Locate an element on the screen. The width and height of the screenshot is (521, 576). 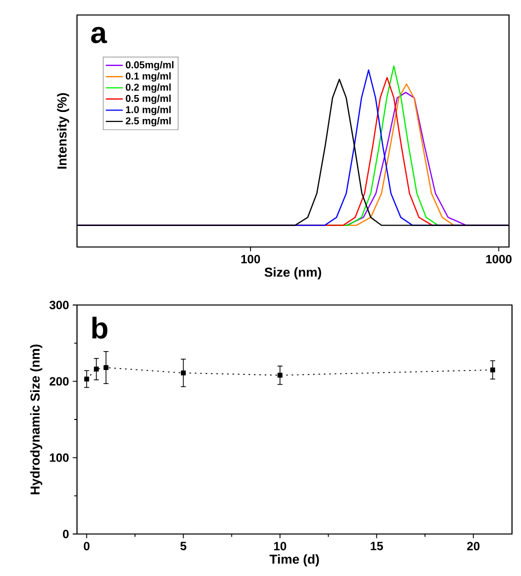
legend-label: 0.2 mg/ml is located at coordinates (148, 88).